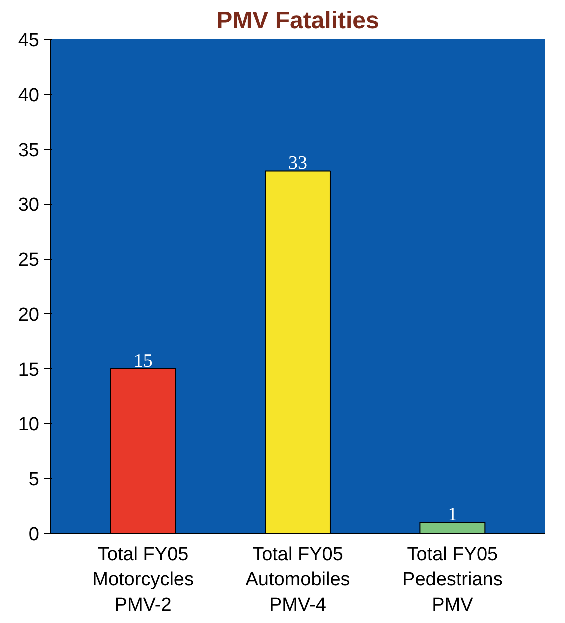 The height and width of the screenshot is (623, 565). I want to click on y-tick-label: 30, so click(29, 205).